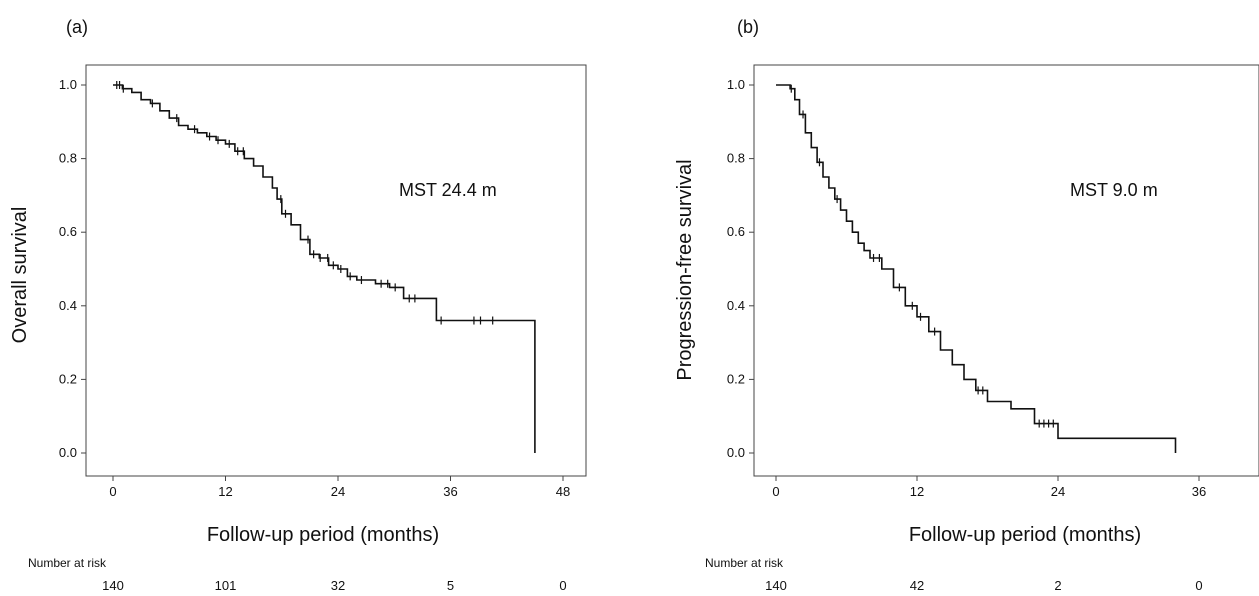 The image size is (1259, 596). Describe the element at coordinates (68, 84) in the screenshot. I see `panel-a-y-tick-label: 1.0` at that location.